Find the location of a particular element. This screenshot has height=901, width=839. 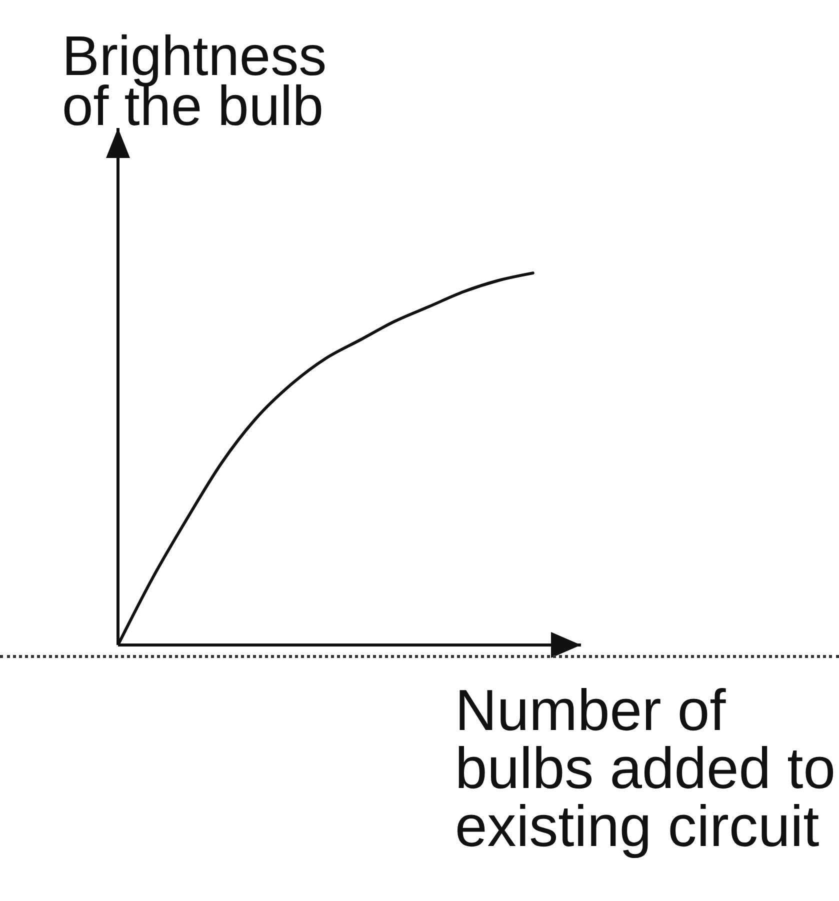

x-axis-title: Number of bulbs added to existing circuit is located at coordinates (645, 768).